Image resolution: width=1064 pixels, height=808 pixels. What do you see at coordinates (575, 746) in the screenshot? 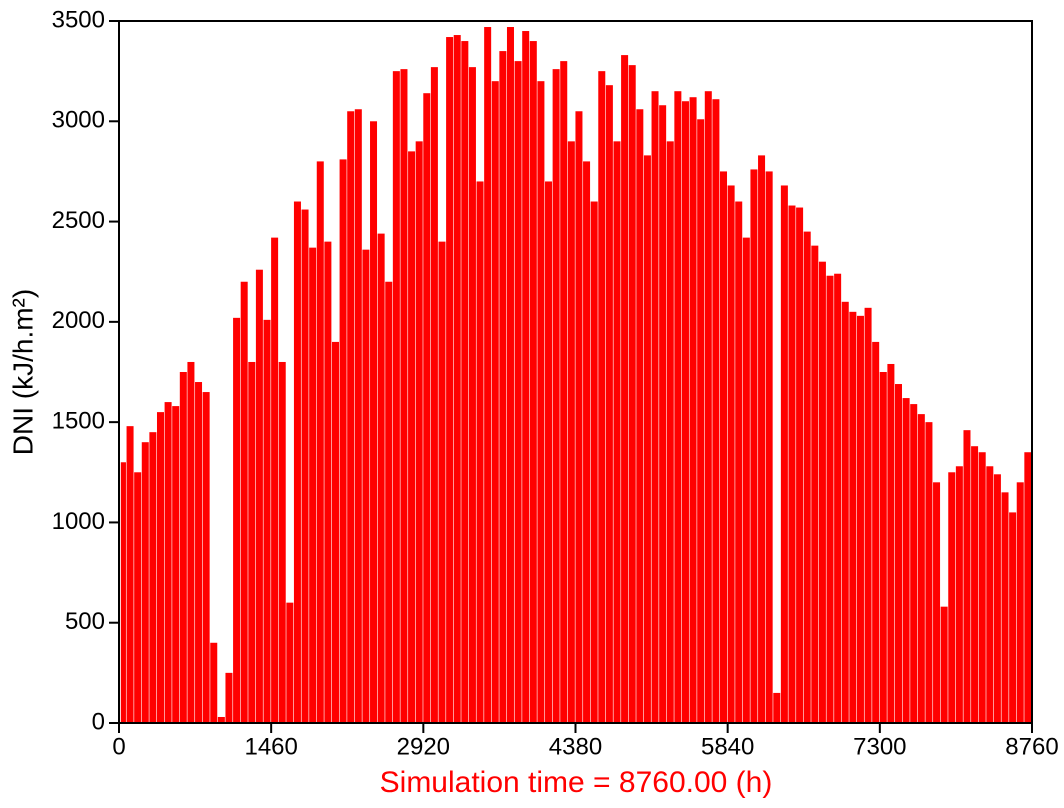
I see `x-tick-label: 4380` at bounding box center [575, 746].